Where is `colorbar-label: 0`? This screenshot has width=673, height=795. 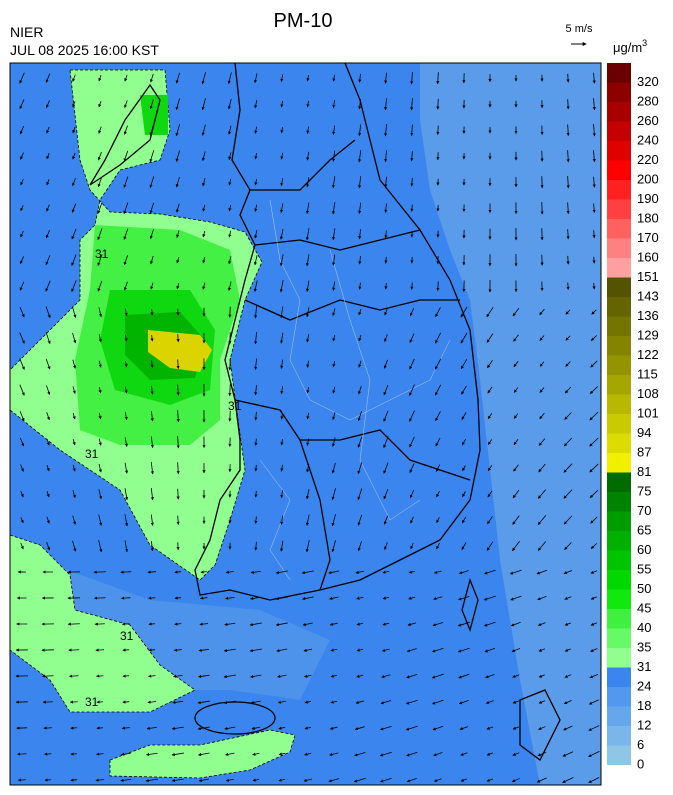
colorbar-label: 0 is located at coordinates (640, 763).